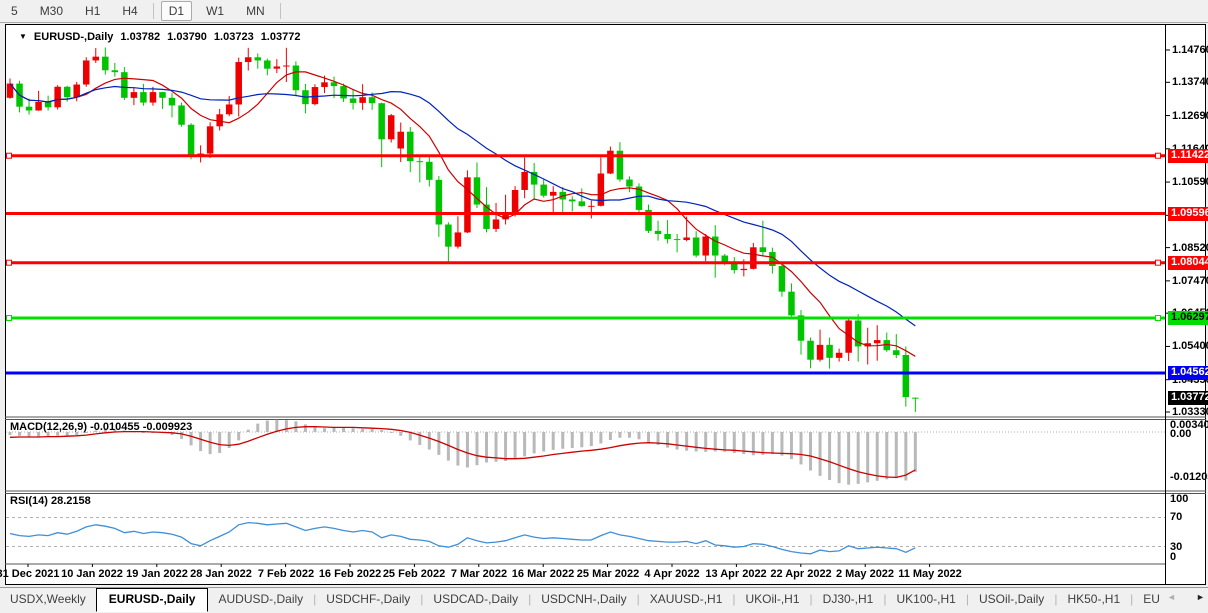  Describe the element at coordinates (1190, 346) in the screenshot. I see `price-tick-label: 1.05400` at that location.